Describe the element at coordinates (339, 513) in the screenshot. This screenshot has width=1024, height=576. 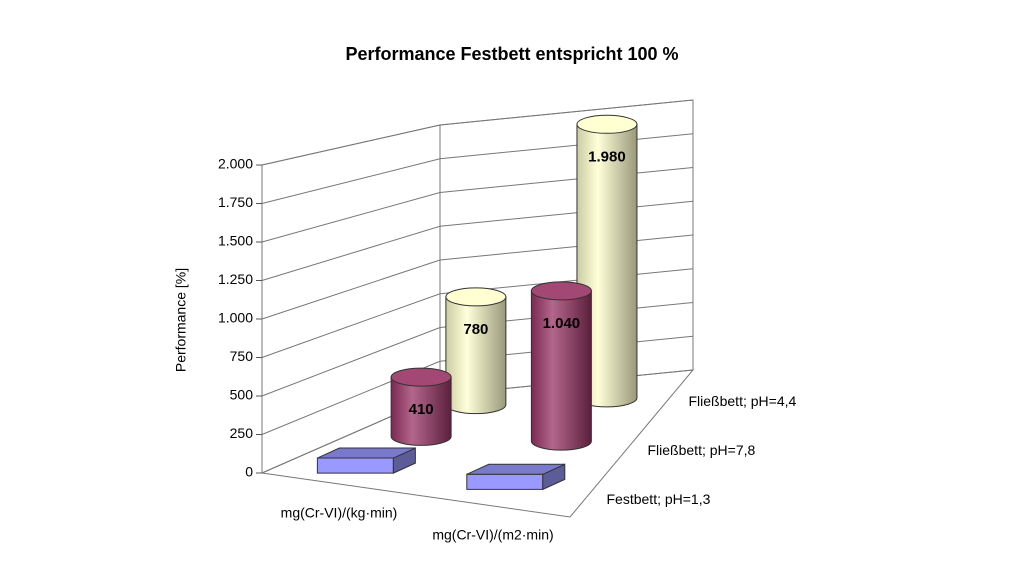
I see `x-tick-label: mg(Cr-VI)/(kg·min)` at that location.